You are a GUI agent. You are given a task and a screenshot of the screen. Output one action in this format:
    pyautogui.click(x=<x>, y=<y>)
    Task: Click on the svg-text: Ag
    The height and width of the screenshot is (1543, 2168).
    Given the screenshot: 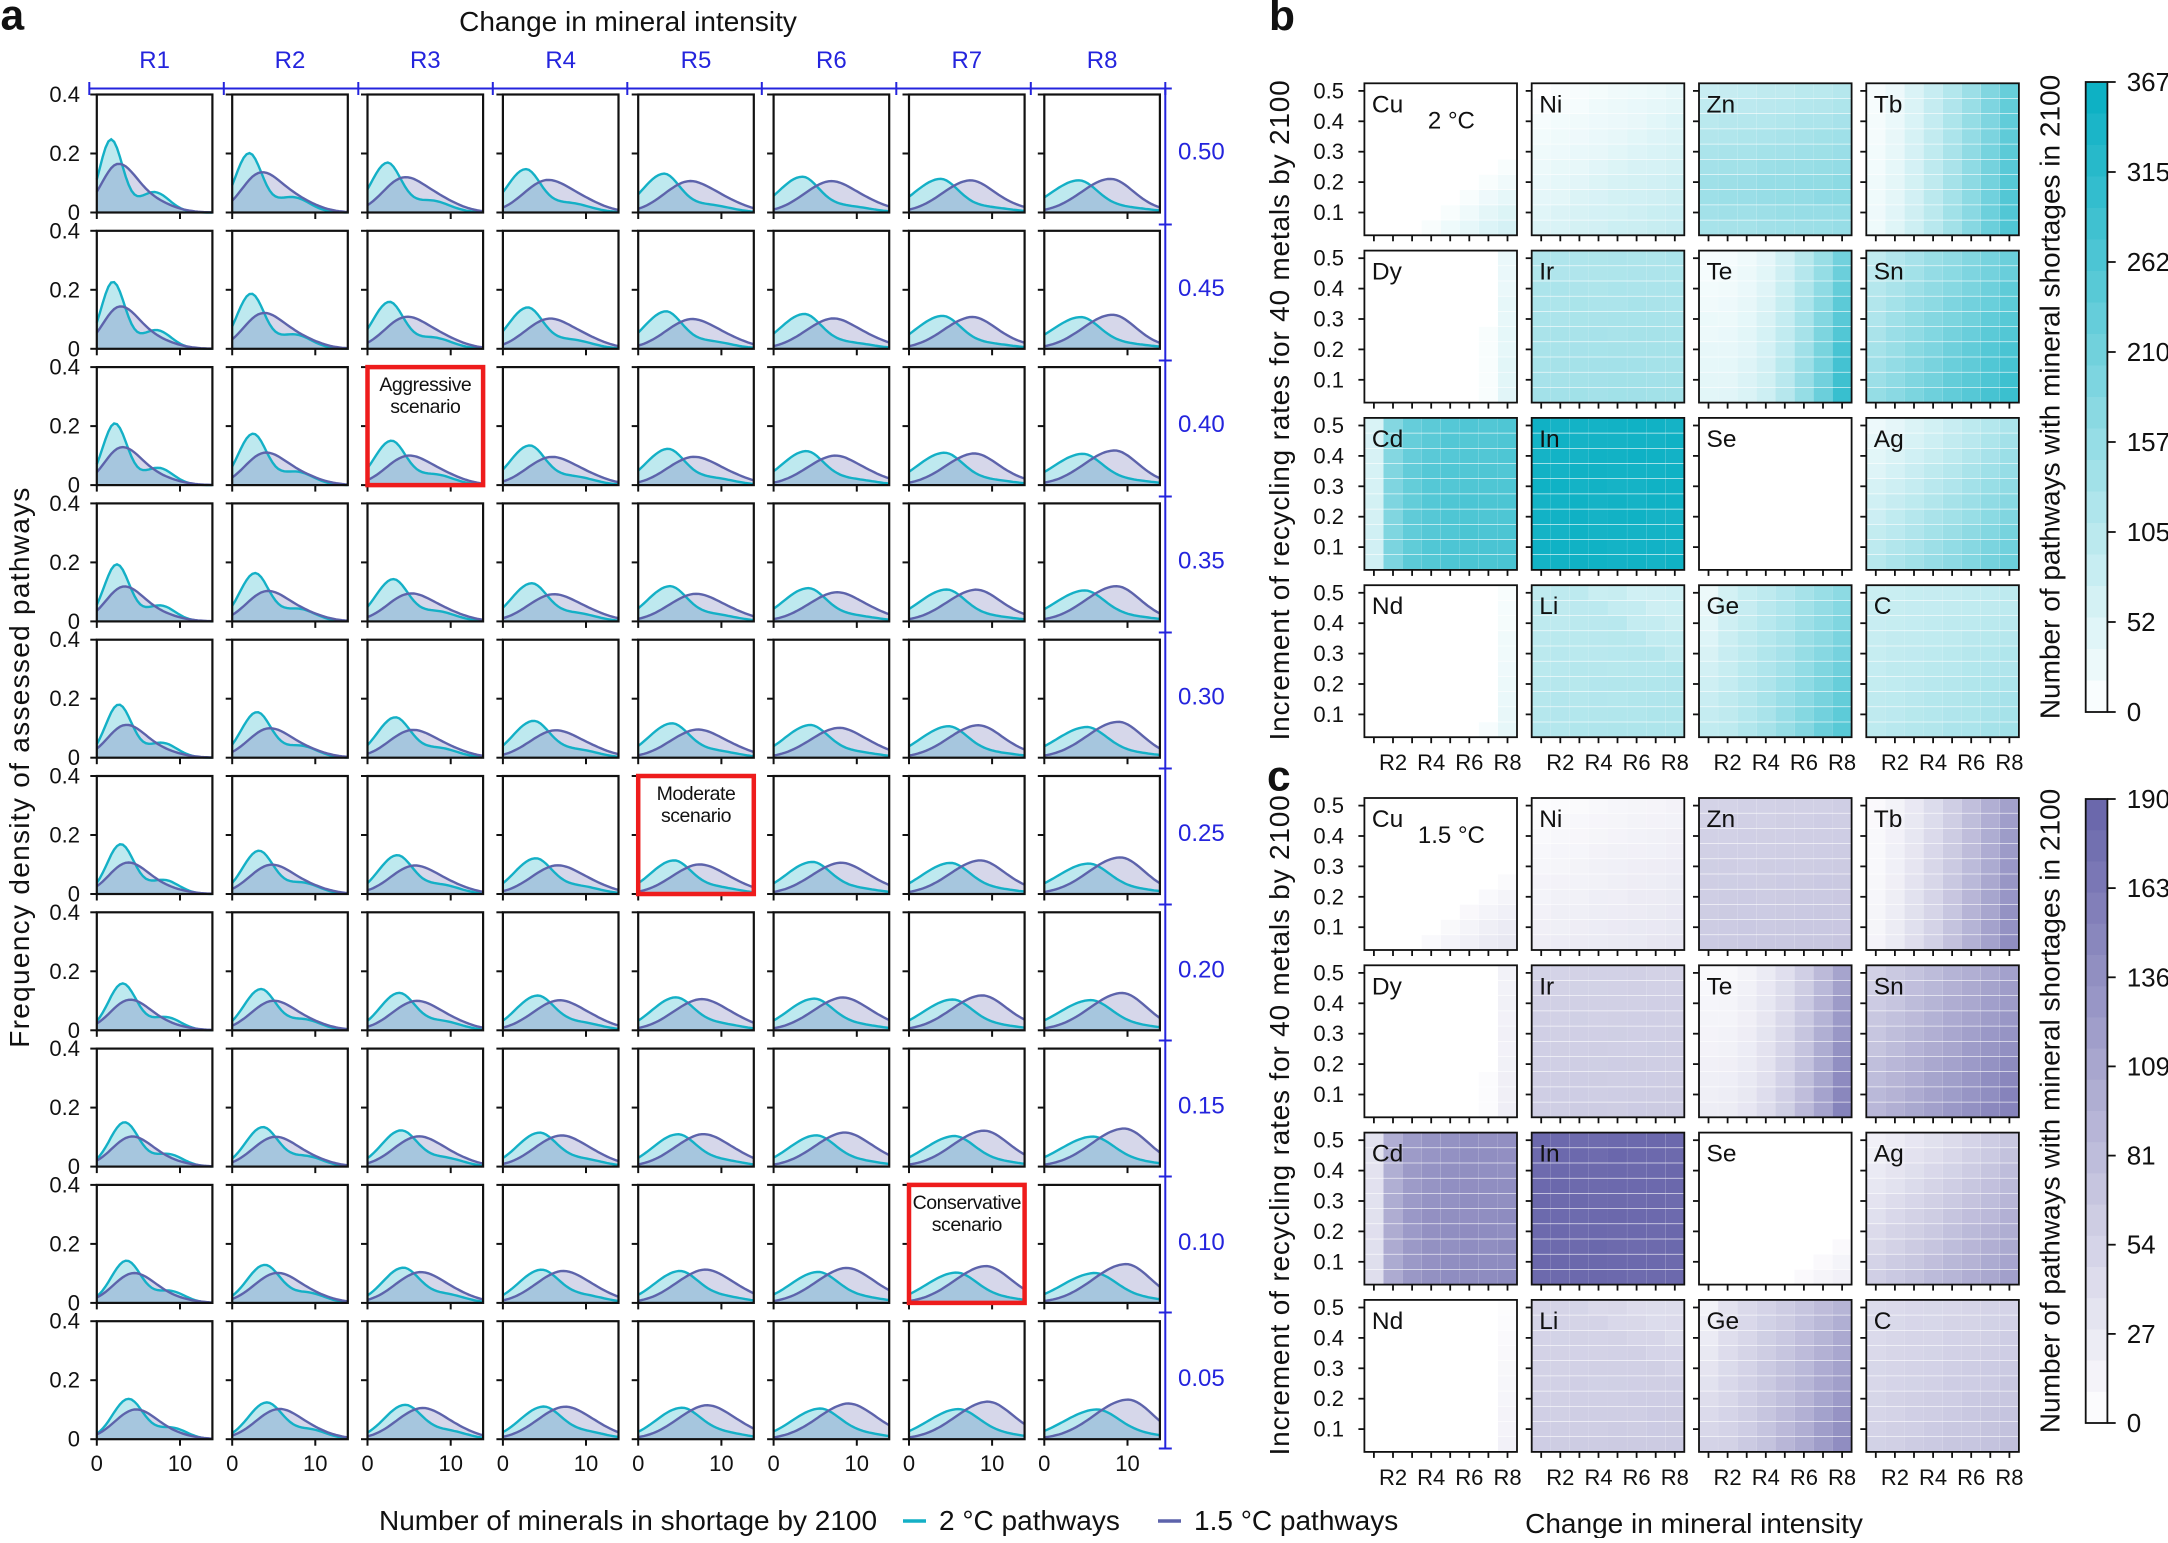 What is the action you would take?
    pyautogui.click(x=1889, y=439)
    